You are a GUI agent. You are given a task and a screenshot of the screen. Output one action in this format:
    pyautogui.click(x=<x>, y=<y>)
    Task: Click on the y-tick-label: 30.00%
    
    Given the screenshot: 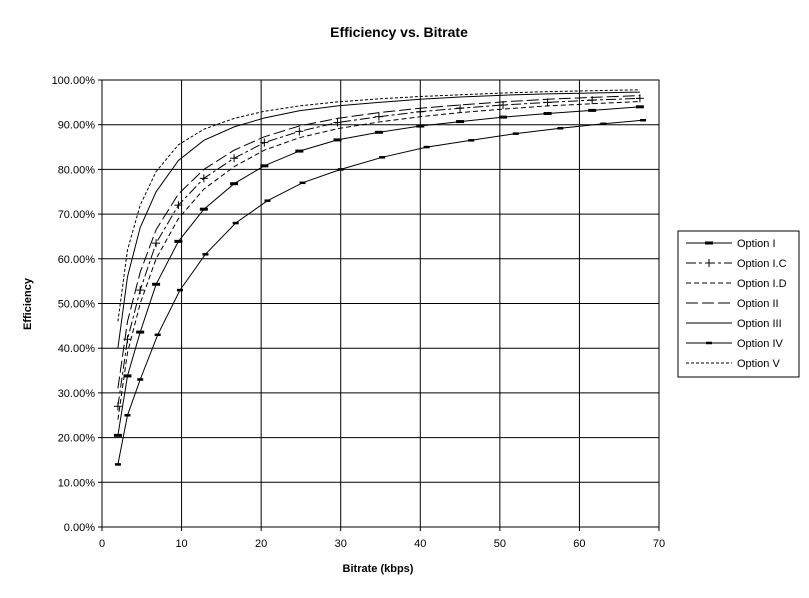 What is the action you would take?
    pyautogui.click(x=77, y=394)
    